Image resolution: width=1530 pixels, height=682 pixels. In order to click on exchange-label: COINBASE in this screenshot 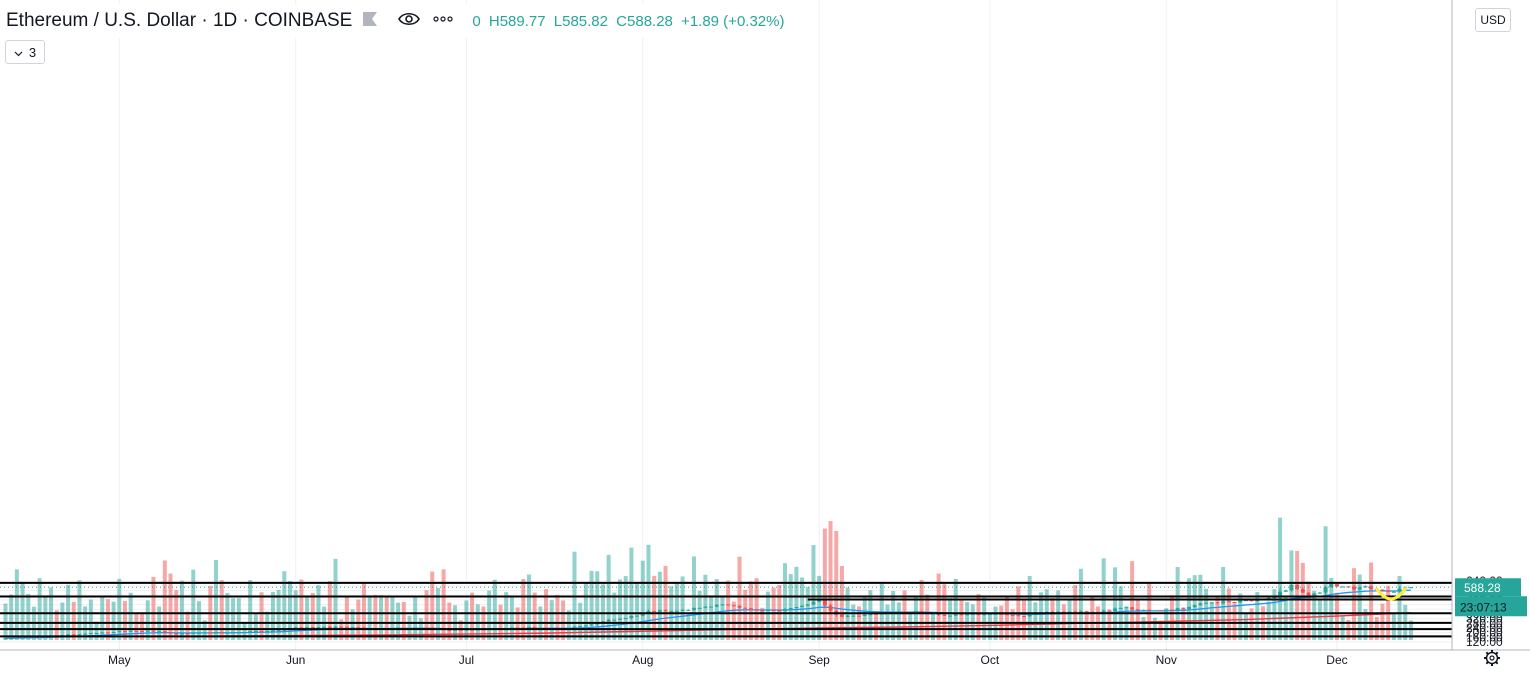, I will do `click(303, 20)`.